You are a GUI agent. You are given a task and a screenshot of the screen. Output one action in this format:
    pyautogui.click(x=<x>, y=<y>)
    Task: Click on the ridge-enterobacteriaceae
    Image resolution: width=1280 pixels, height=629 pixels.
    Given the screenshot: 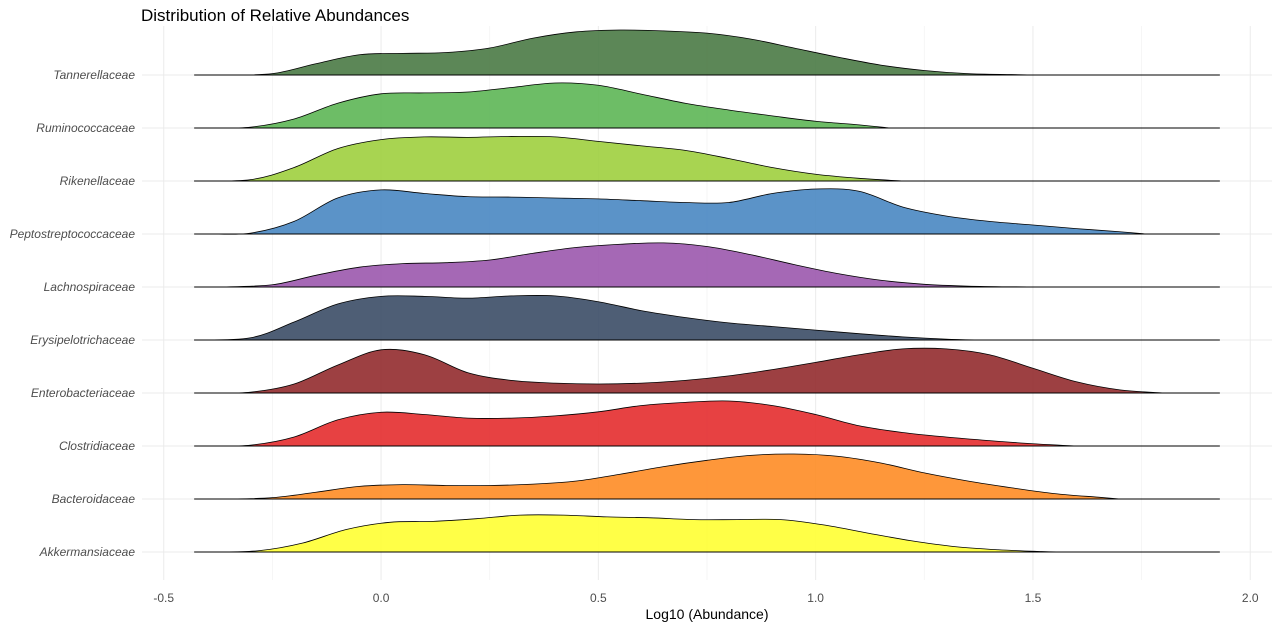 What is the action you would take?
    pyautogui.click(x=707, y=370)
    